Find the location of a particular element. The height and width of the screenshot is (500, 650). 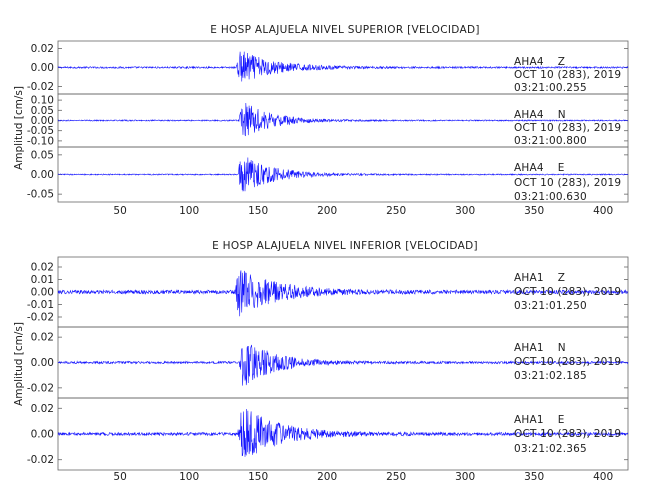

y-tick-label: -0.10 is located at coordinates (40, 141).